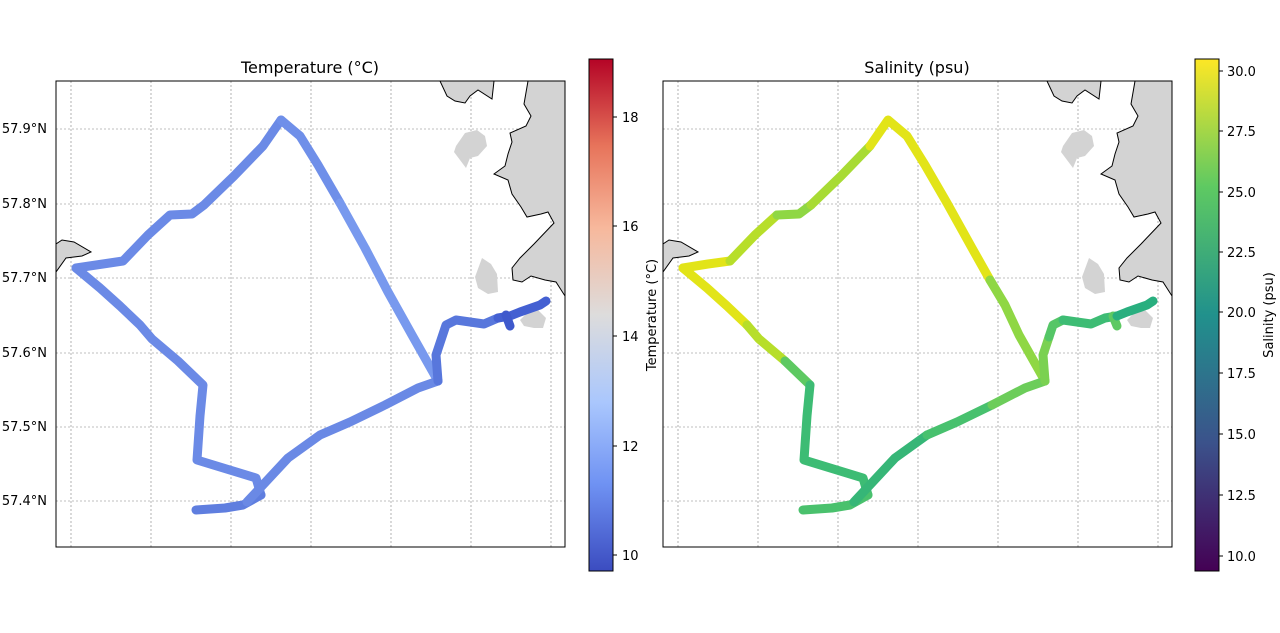 This screenshot has width=1280, height=633. What do you see at coordinates (1241, 313) in the screenshot?
I see `colorbar-tick-label: 20.0` at bounding box center [1241, 313].